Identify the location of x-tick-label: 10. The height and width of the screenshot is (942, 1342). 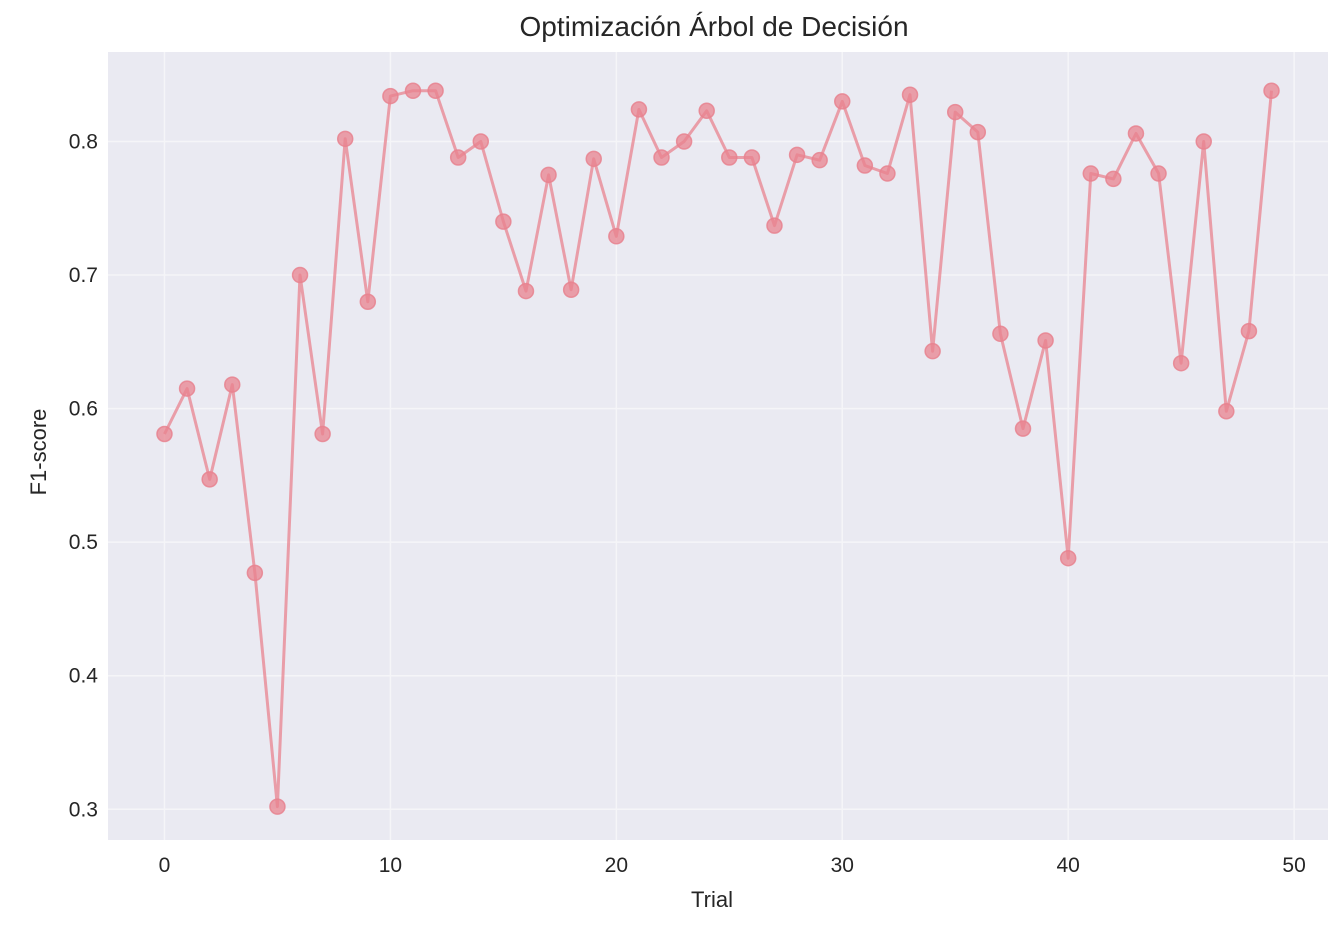
(390, 865).